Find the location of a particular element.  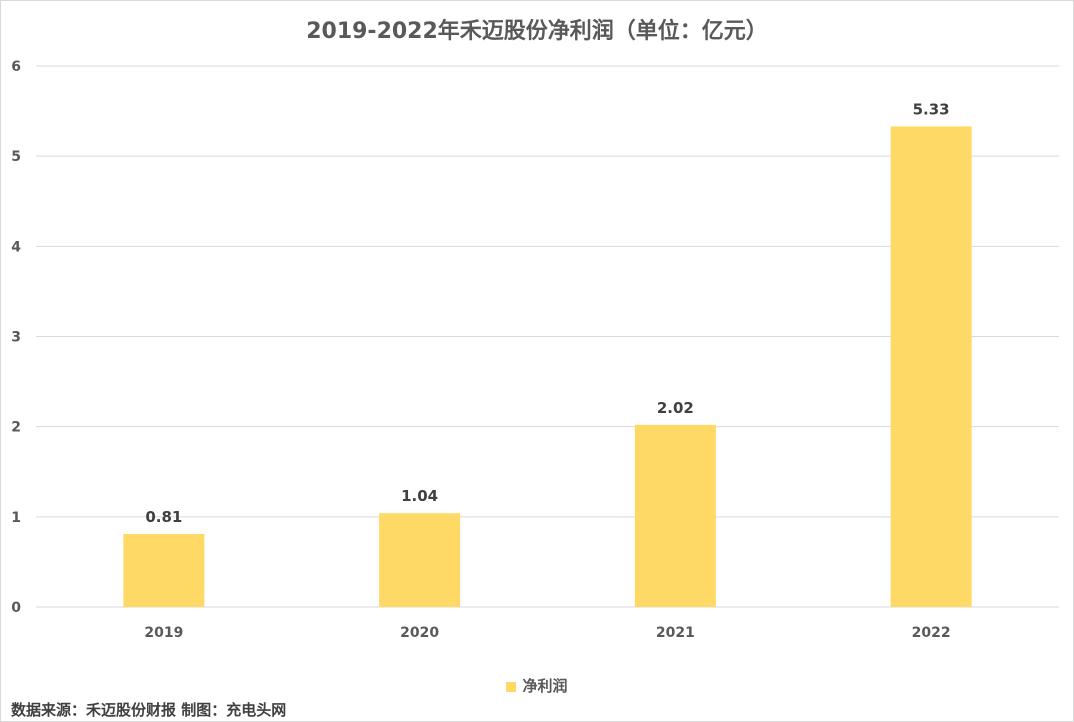

y-tick-label: 0 is located at coordinates (16, 608).